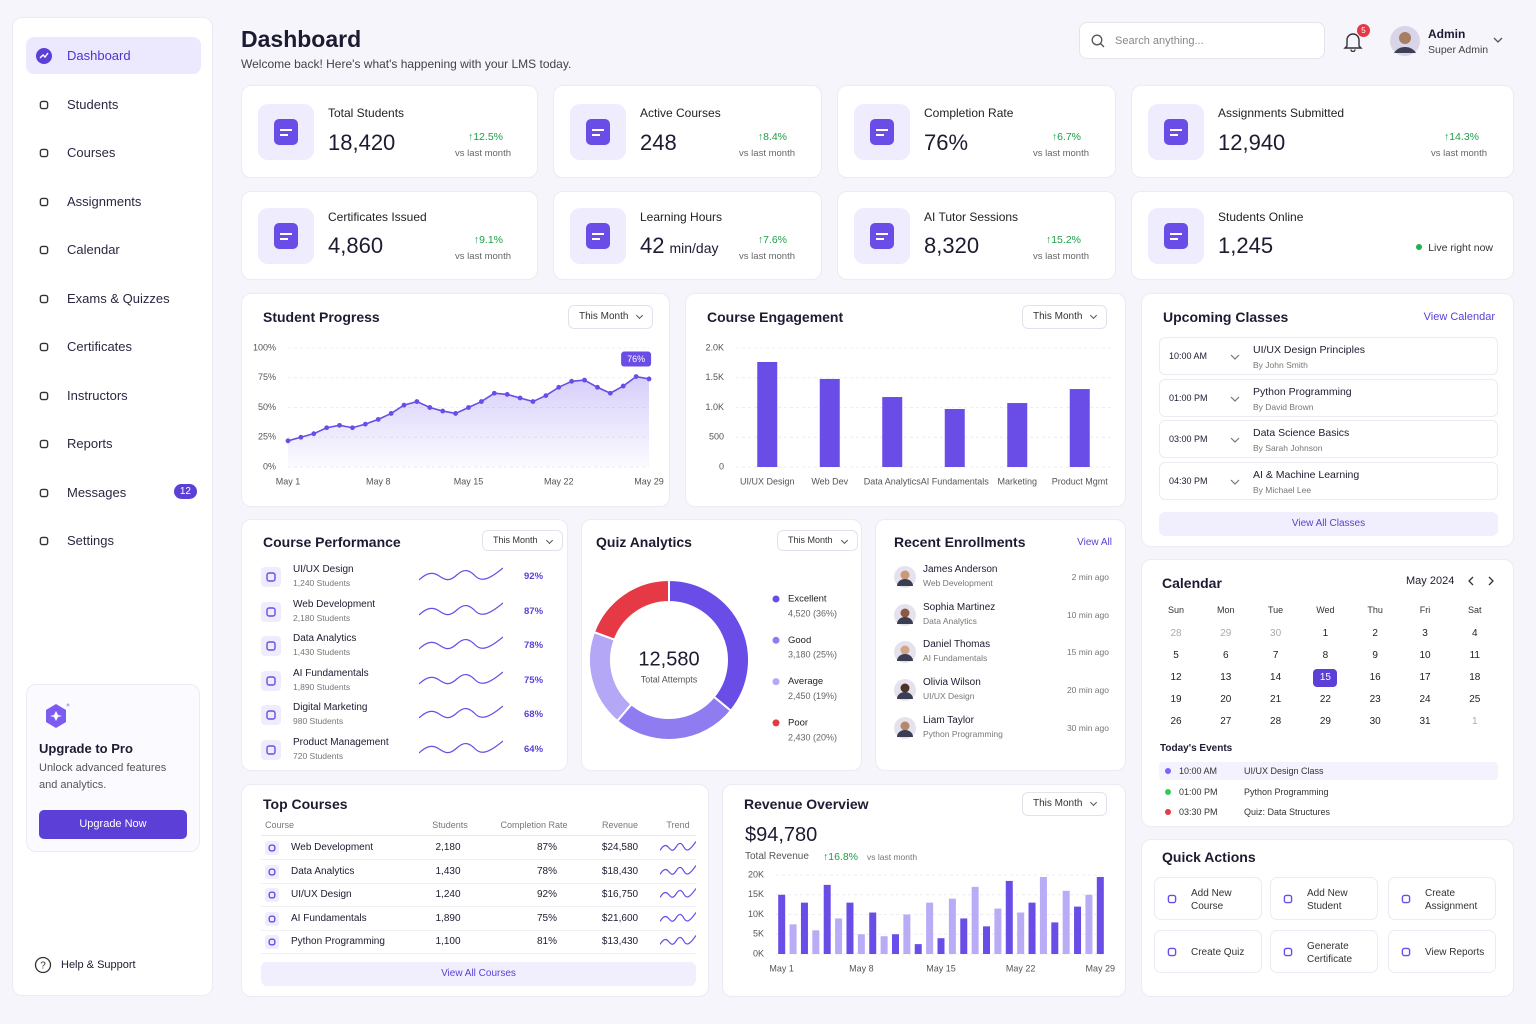 This screenshot has width=1536, height=1024. I want to click on icon, so click(272, 918).